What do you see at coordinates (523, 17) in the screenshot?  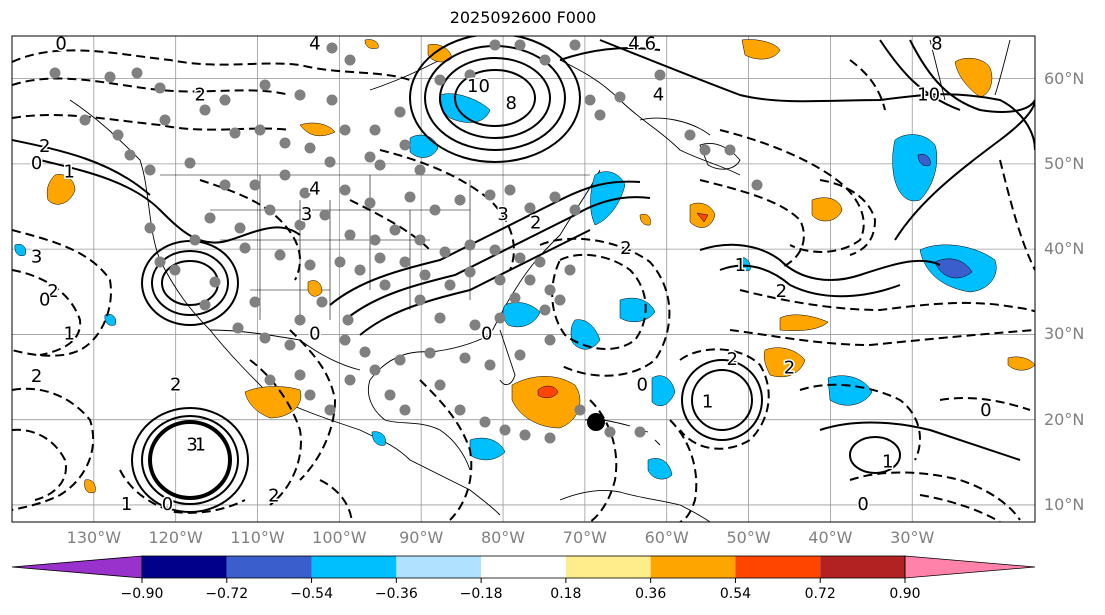 I see `map-title: 2025092600 F000` at bounding box center [523, 17].